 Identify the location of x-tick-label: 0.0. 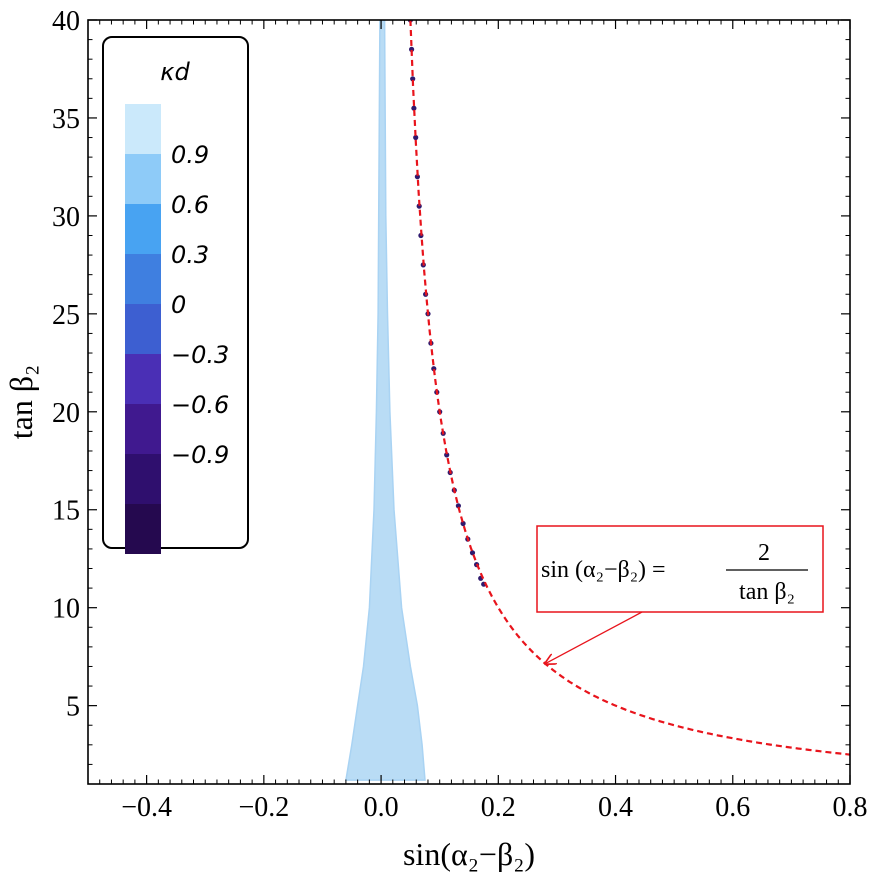
(381, 807).